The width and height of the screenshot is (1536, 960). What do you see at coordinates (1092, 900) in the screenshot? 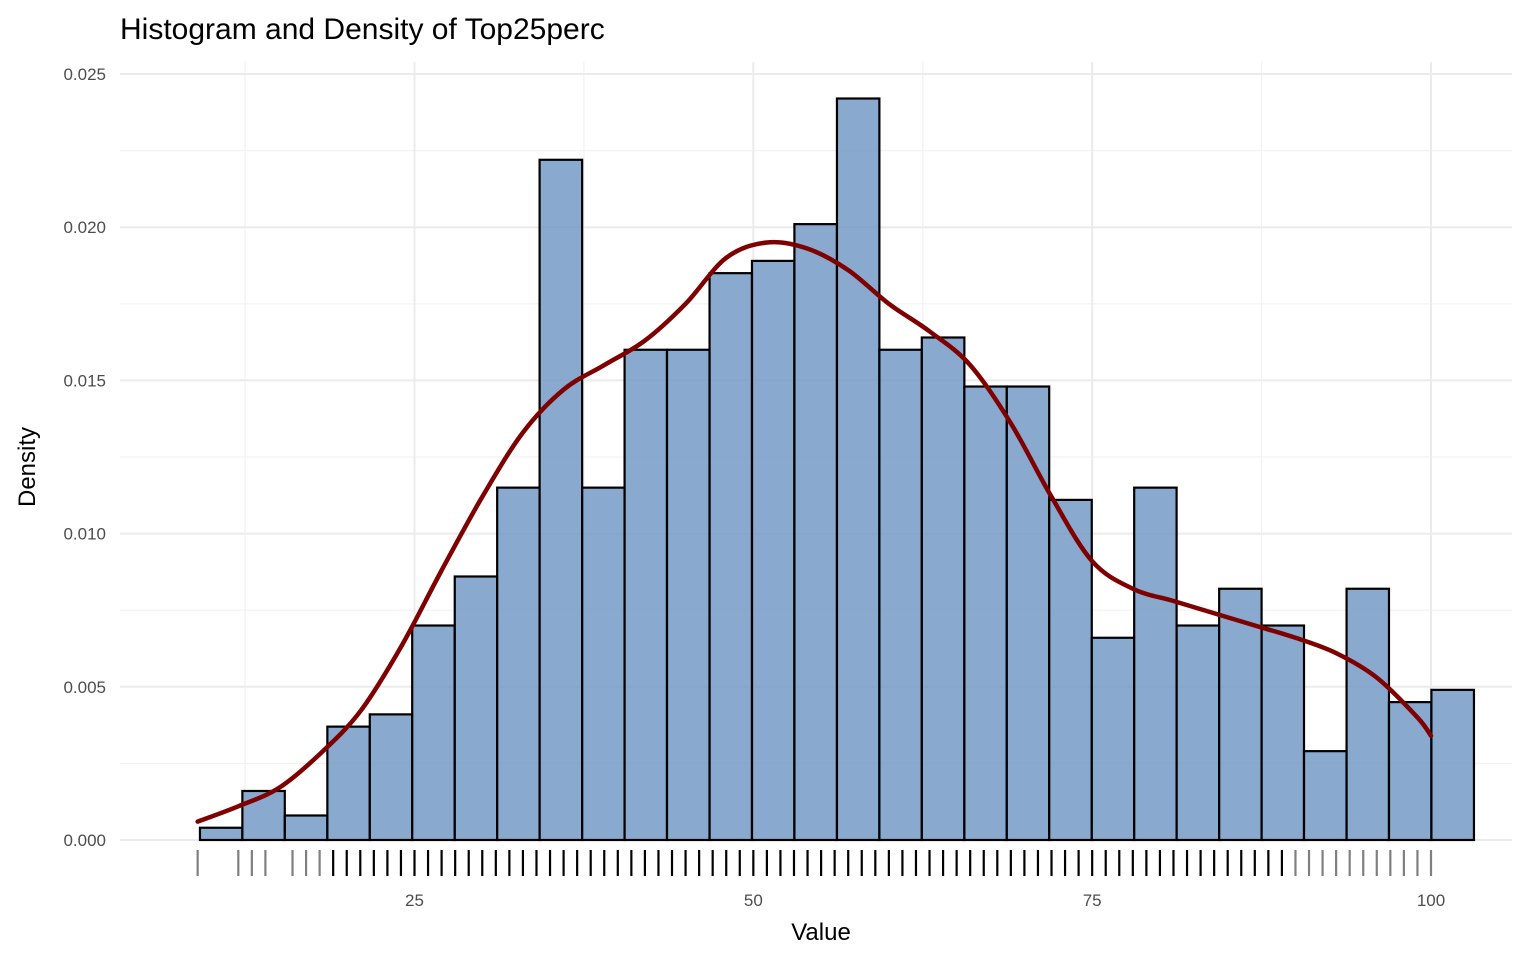
I see `x-tick-label: 75` at bounding box center [1092, 900].